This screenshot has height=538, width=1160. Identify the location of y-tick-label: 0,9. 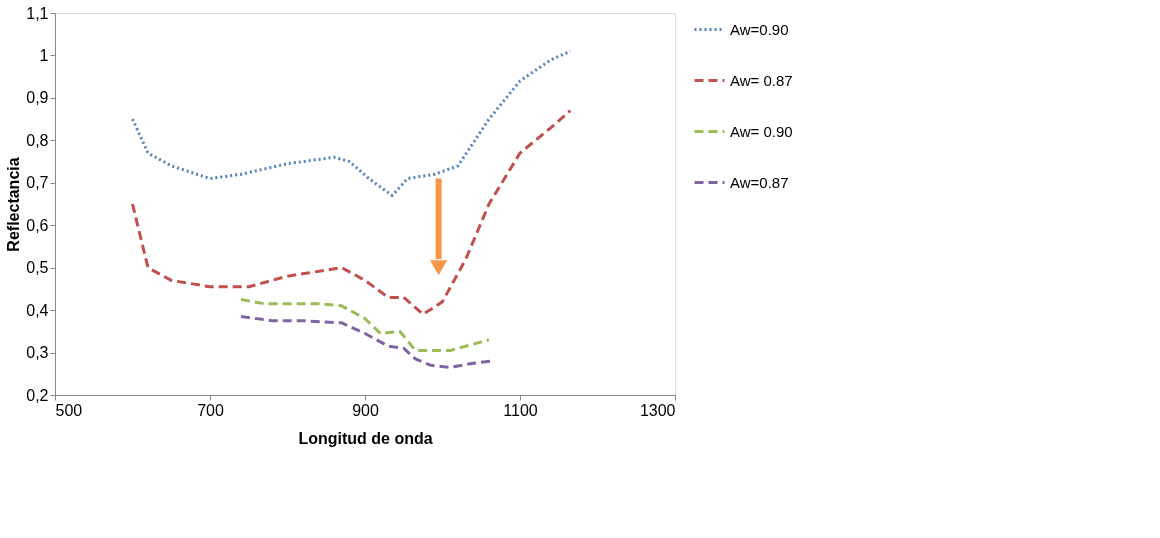
(37, 98).